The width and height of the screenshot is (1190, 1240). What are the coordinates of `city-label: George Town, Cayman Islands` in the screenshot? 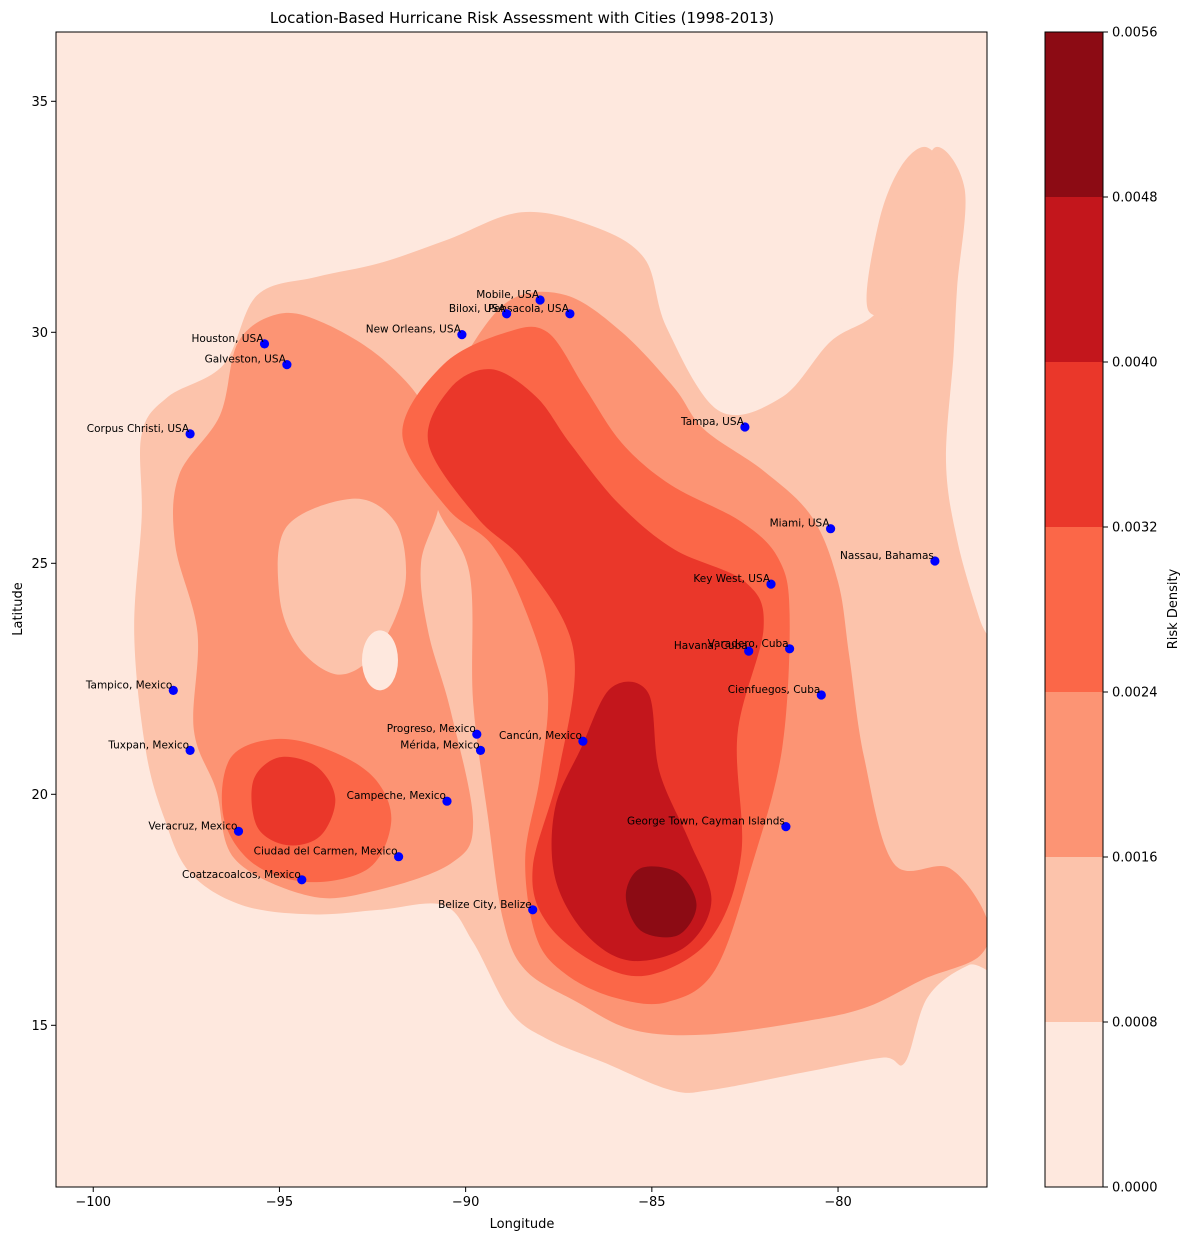 It's located at (706, 822).